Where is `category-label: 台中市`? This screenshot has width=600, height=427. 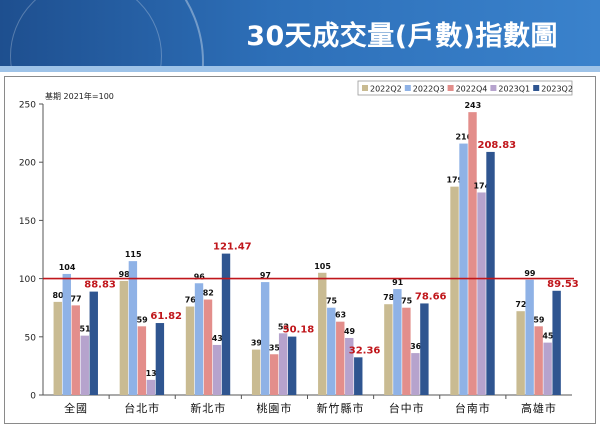
category-label: 台中市 is located at coordinates (407, 408).